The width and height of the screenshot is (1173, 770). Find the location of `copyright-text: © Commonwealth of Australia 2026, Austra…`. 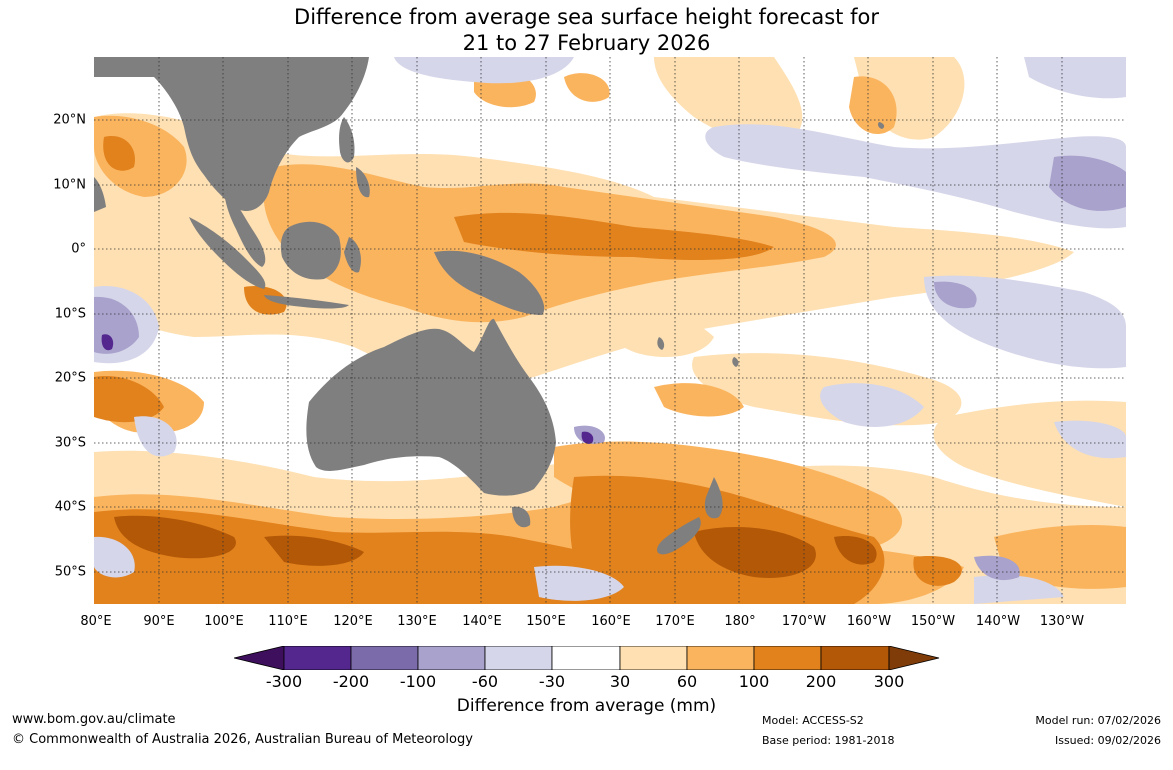

copyright-text: © Commonwealth of Australia 2026, Austra… is located at coordinates (242, 739).